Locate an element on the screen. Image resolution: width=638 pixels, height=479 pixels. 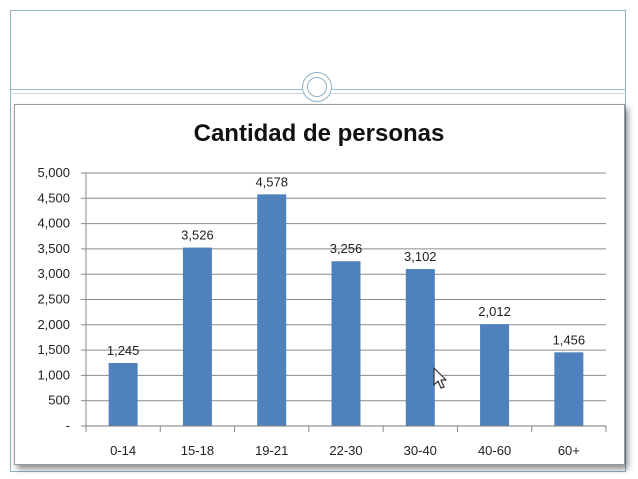
data-label: 3,526 is located at coordinates (197, 235).